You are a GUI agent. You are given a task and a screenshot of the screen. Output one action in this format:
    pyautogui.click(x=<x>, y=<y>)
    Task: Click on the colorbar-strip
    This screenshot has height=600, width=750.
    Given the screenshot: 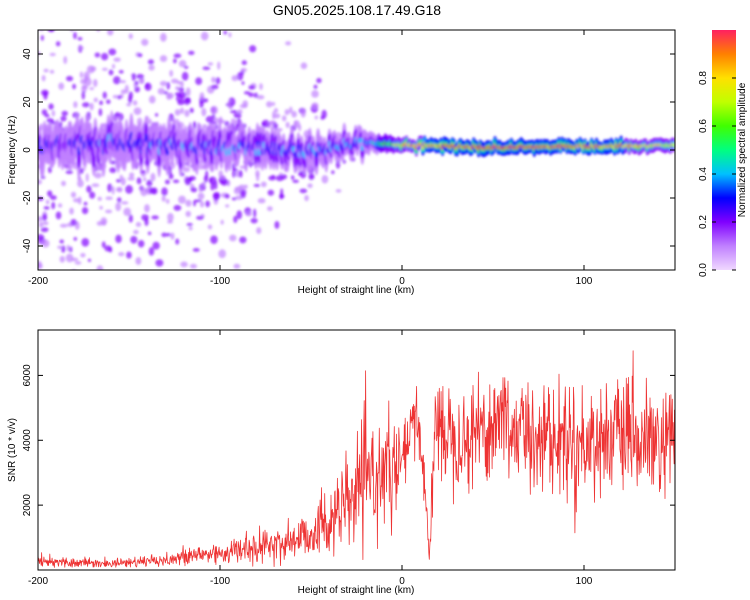 What is the action you would take?
    pyautogui.click(x=724, y=150)
    